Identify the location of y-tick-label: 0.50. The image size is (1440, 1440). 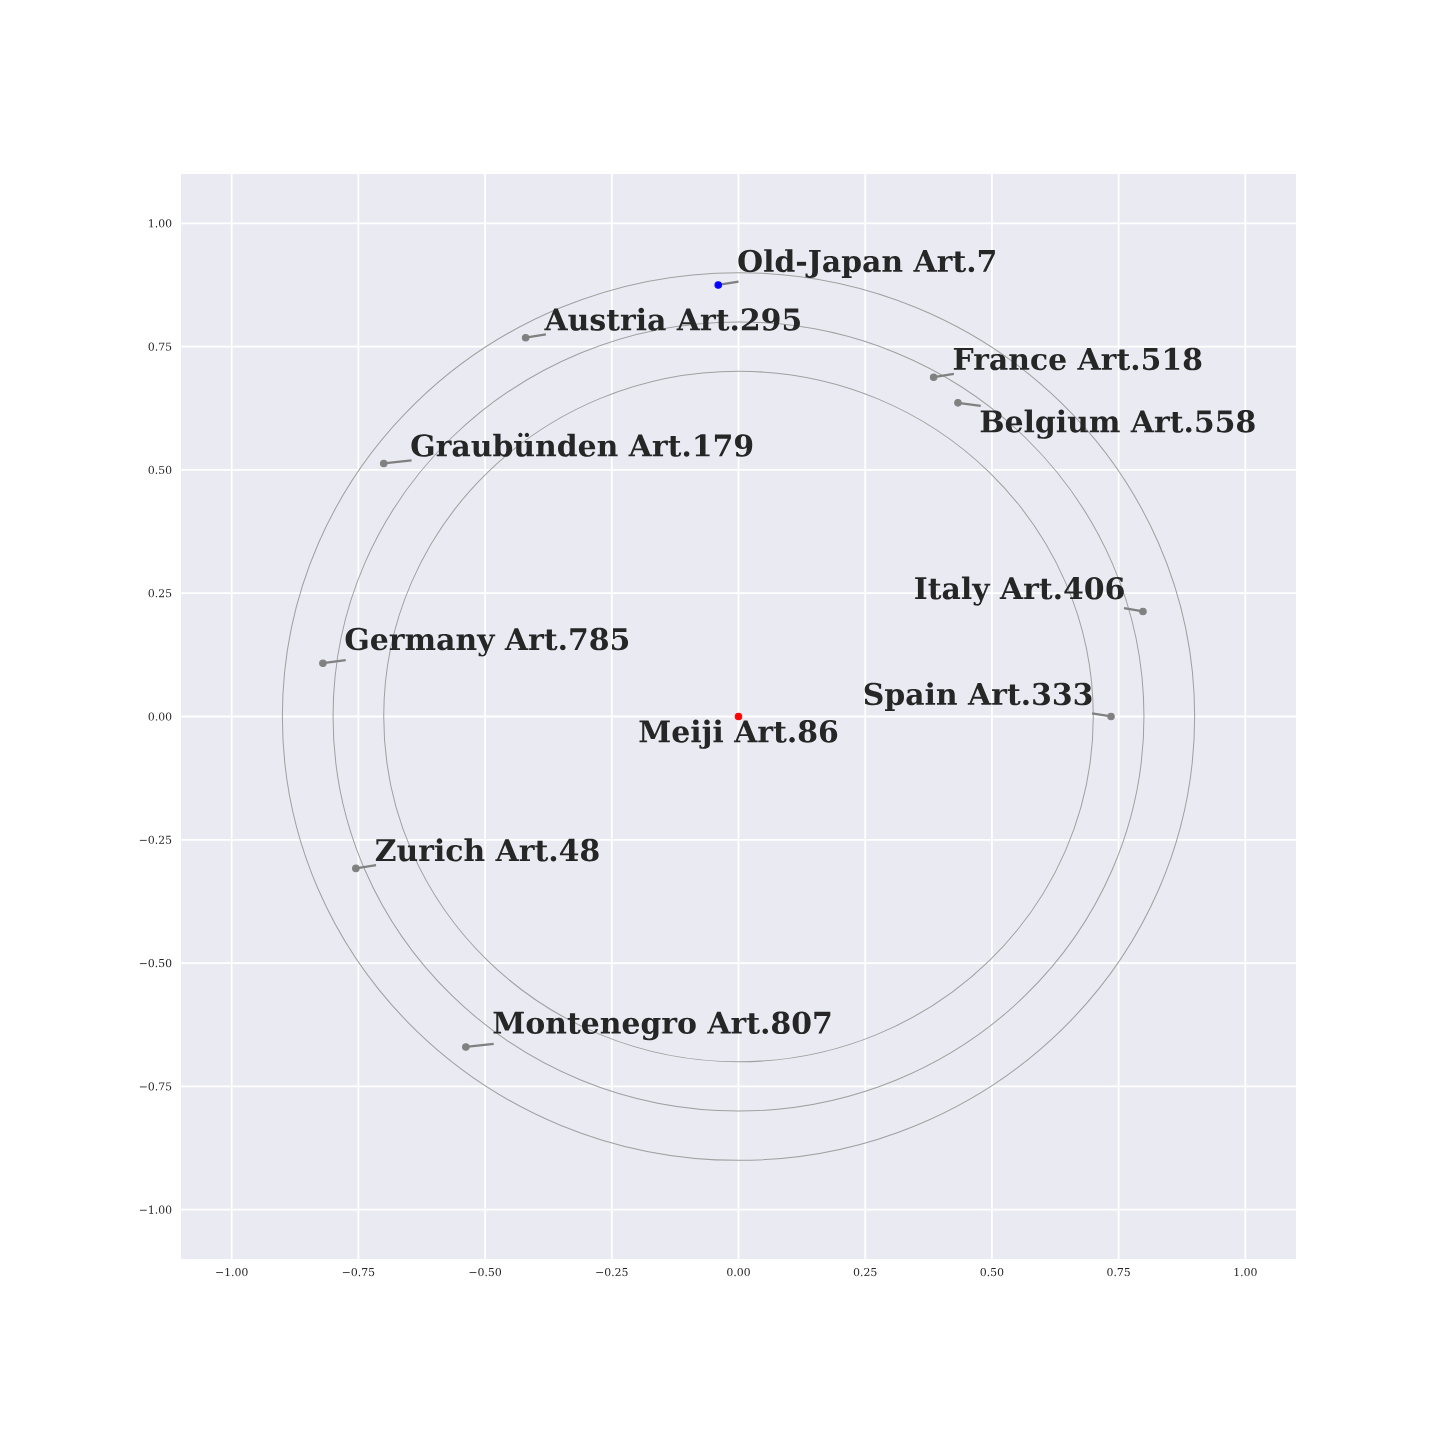
(160, 470).